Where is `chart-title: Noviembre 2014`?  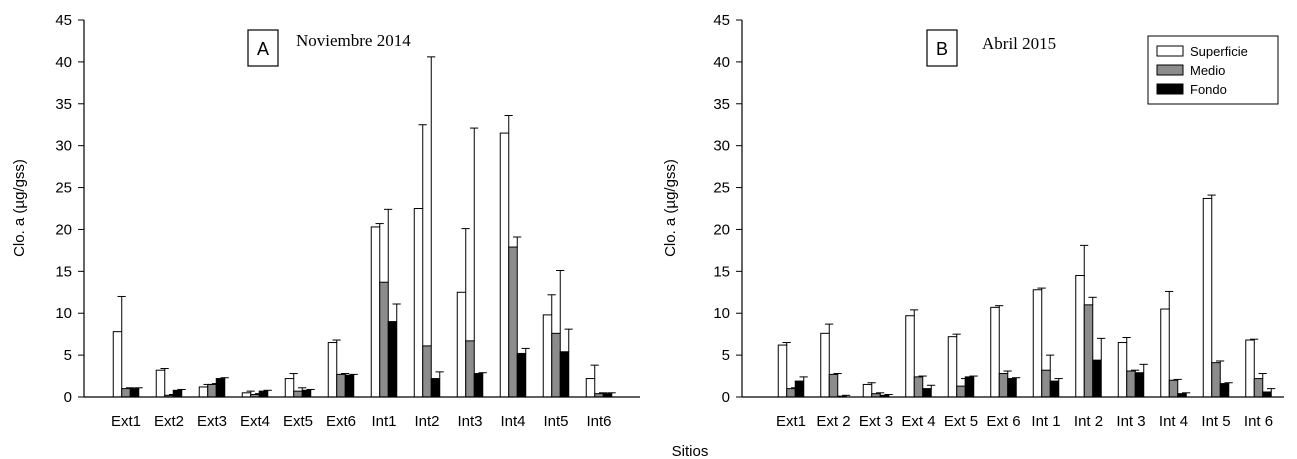
chart-title: Noviembre 2014 is located at coordinates (353, 40).